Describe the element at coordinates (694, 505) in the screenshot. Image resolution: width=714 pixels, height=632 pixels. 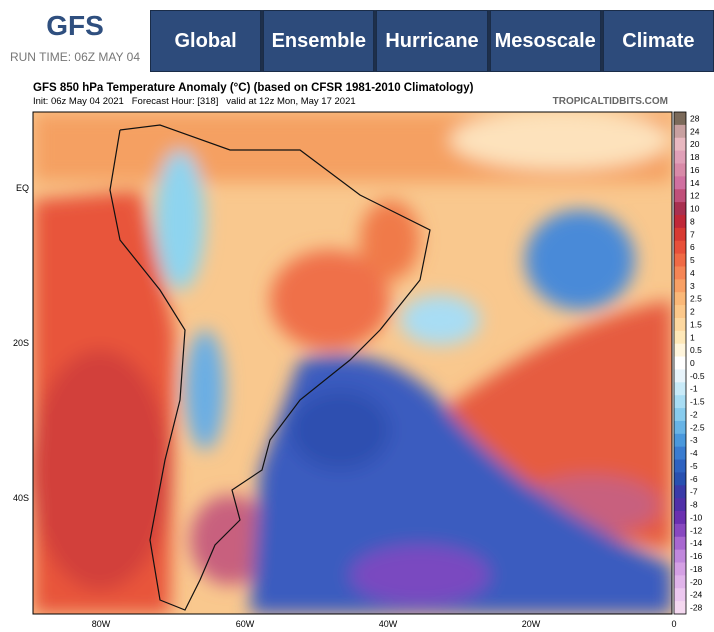
I see `colorbar-label: -8` at that location.